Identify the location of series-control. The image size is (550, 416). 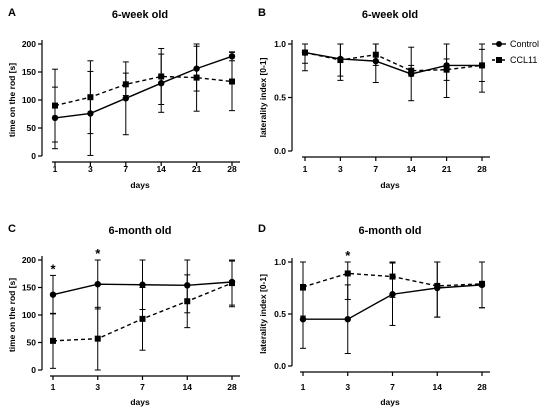
(393, 72).